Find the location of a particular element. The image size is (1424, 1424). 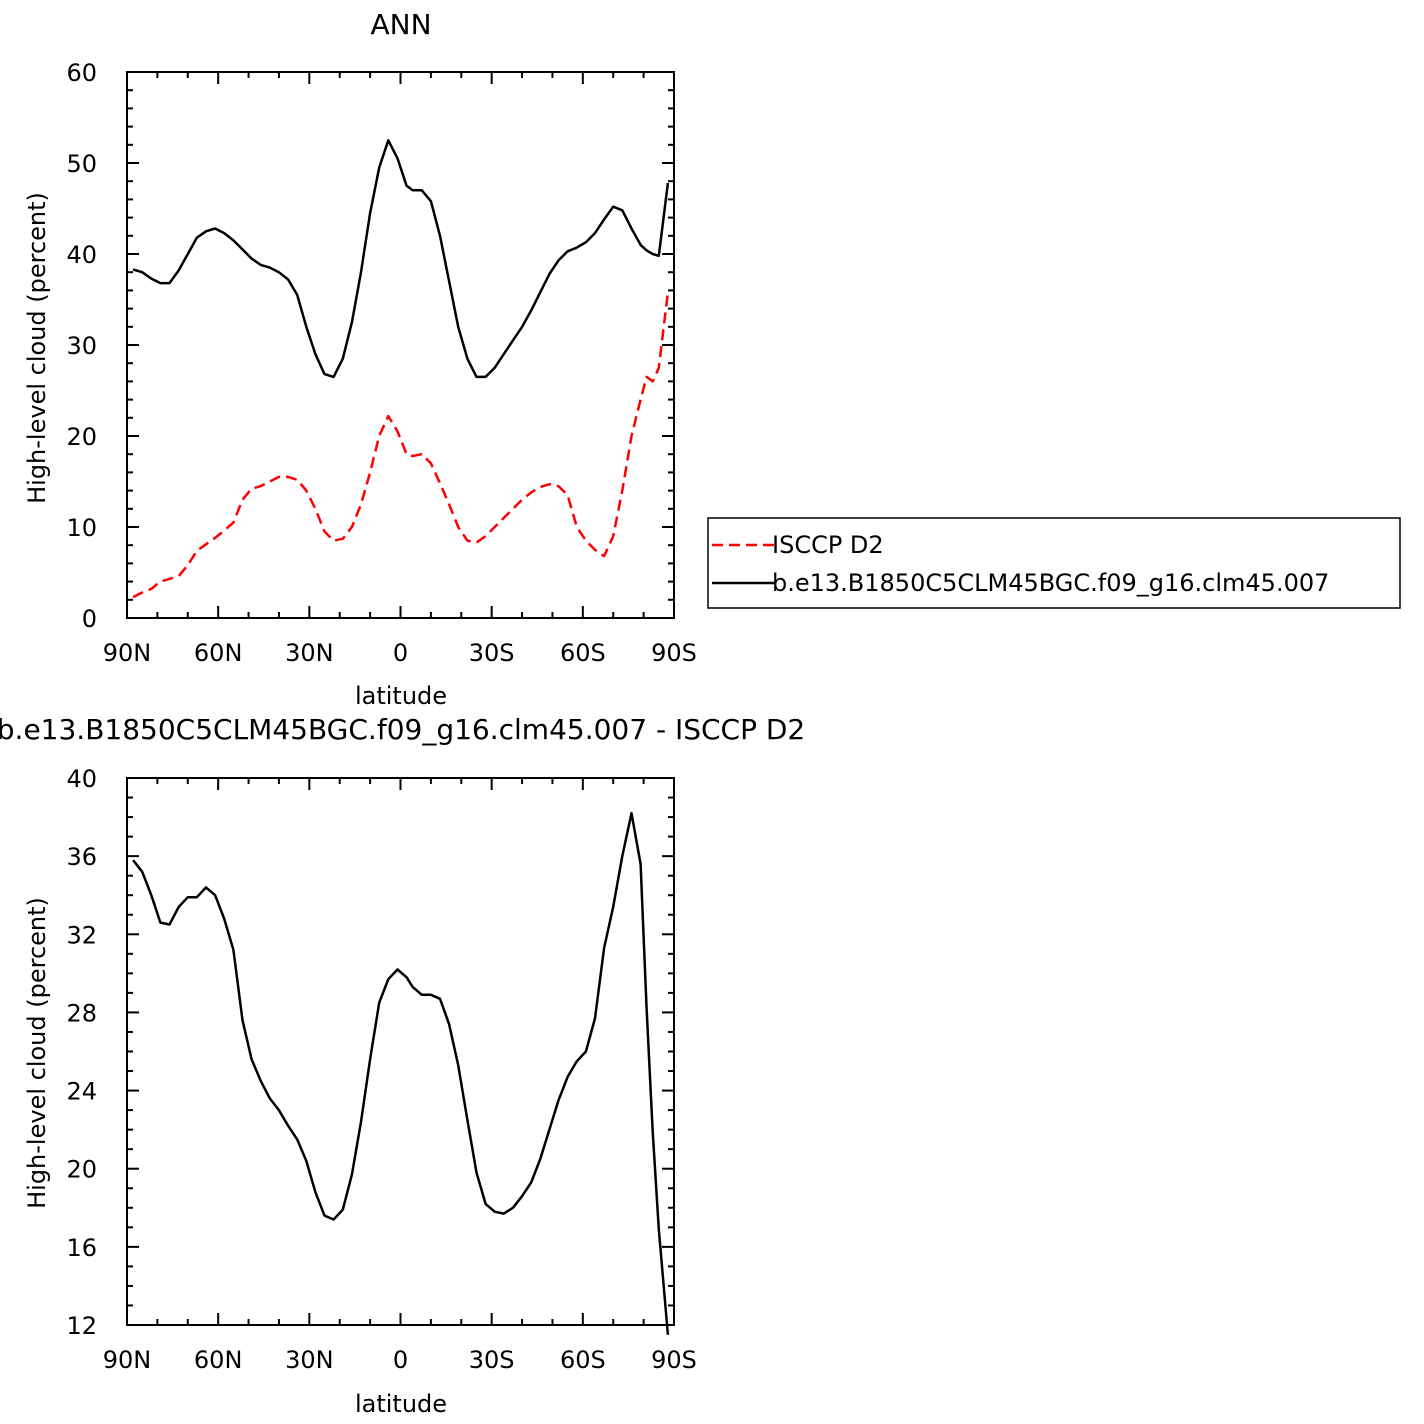

bottom-x-tick-label: 0 is located at coordinates (400, 1360).